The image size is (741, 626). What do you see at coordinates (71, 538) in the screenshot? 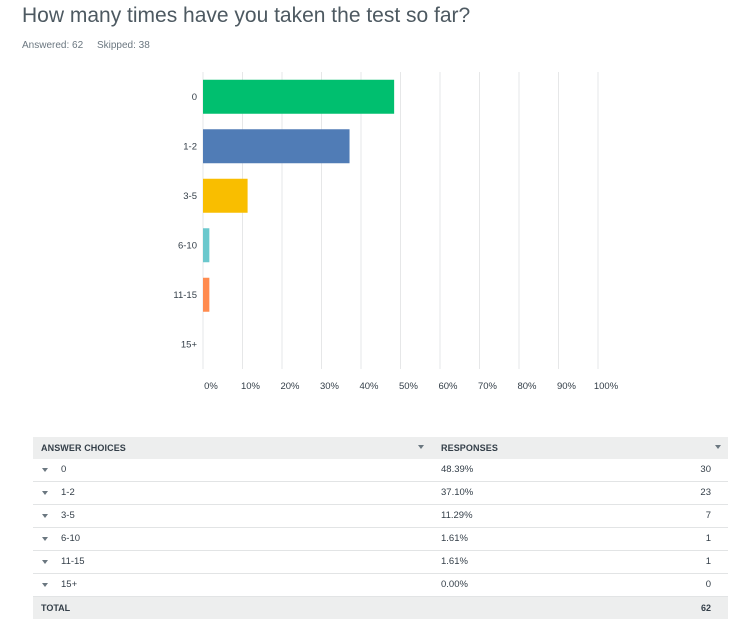
I see `answer-choice: 6-10` at bounding box center [71, 538].